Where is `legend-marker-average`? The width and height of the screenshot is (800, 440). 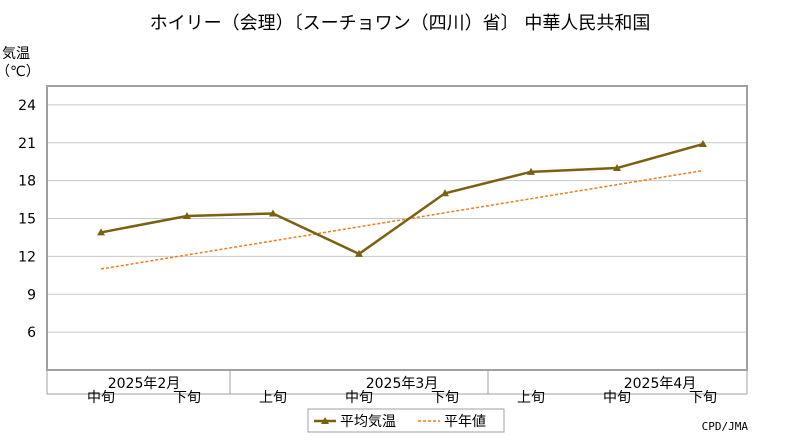 legend-marker-average is located at coordinates (325, 420).